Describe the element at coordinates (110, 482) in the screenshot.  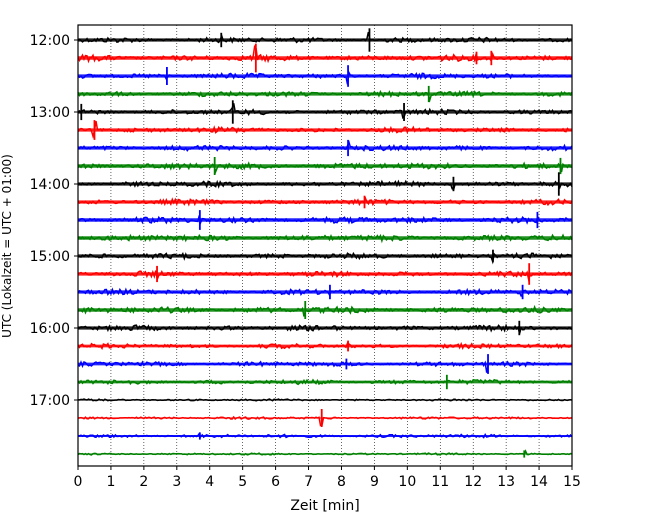
I see `x-tick-label-1: 1` at that location.